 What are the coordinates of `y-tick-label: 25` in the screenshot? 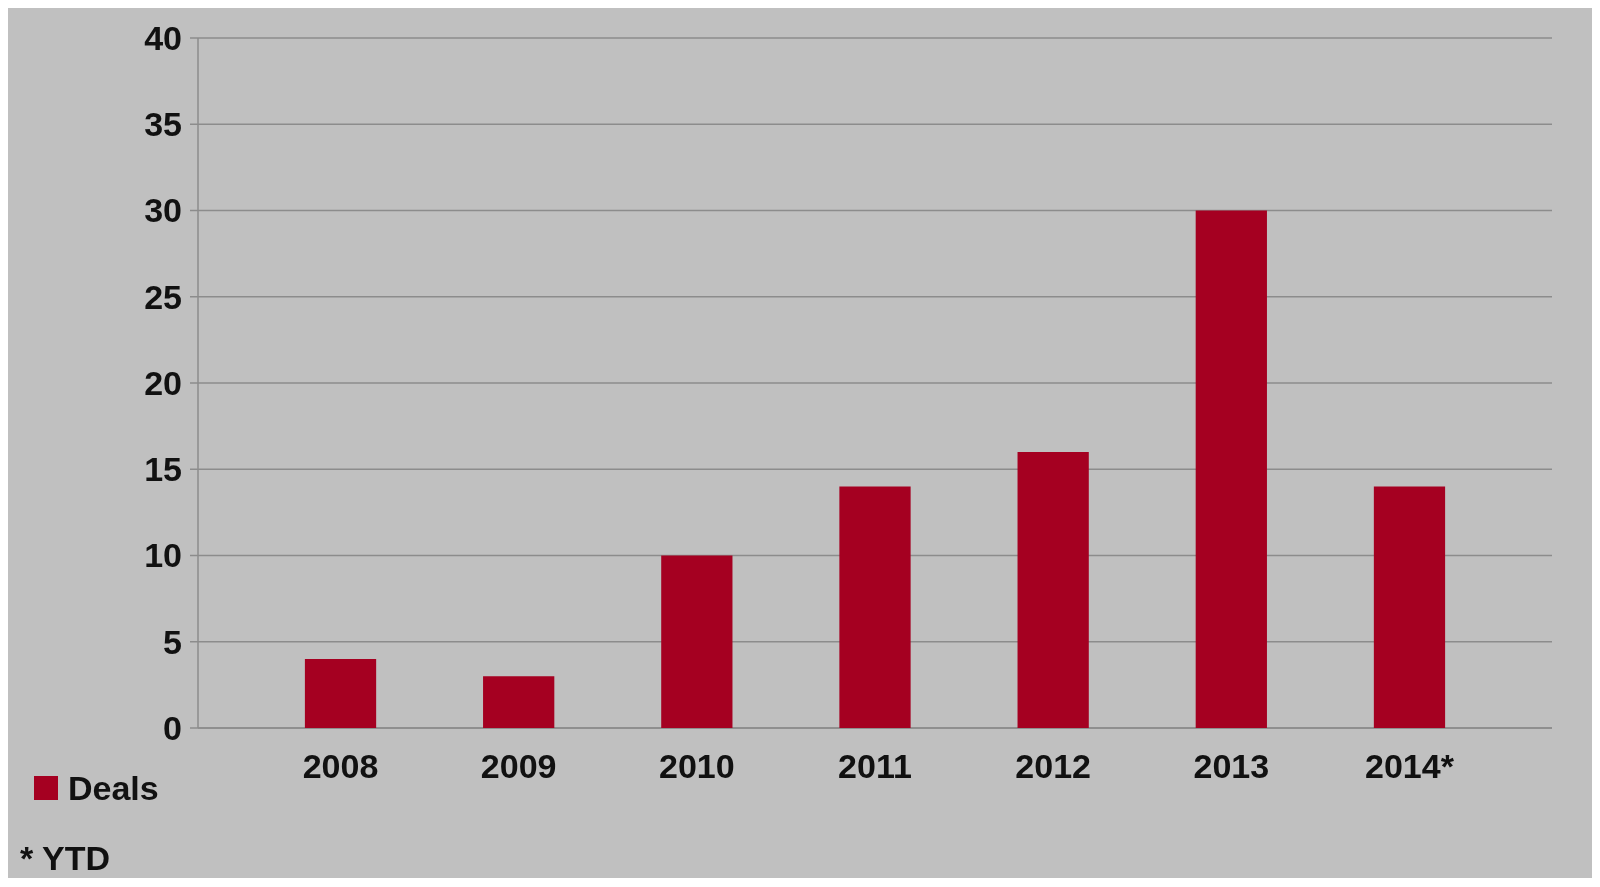 It's located at (163, 296).